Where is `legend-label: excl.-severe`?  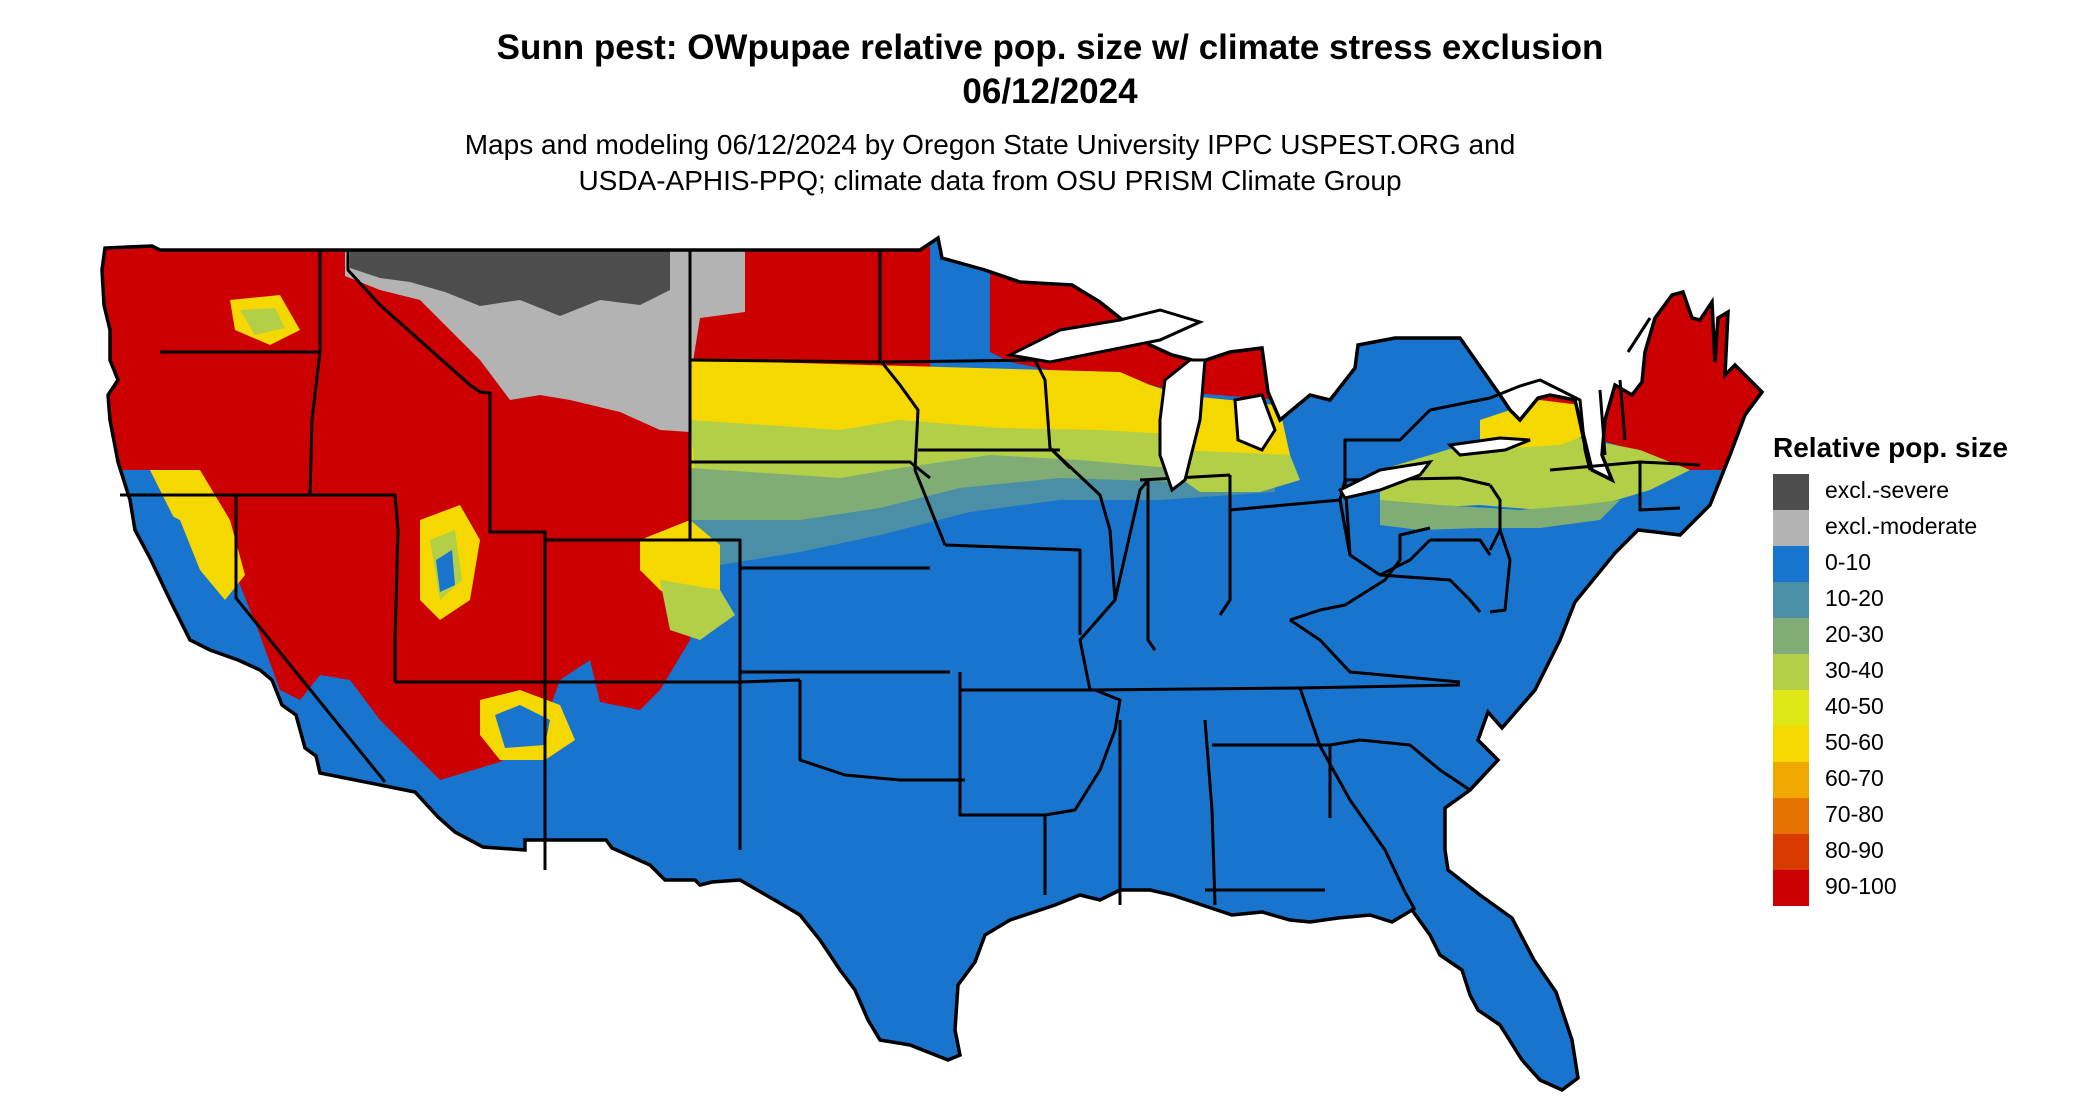
legend-label: excl.-severe is located at coordinates (1887, 490).